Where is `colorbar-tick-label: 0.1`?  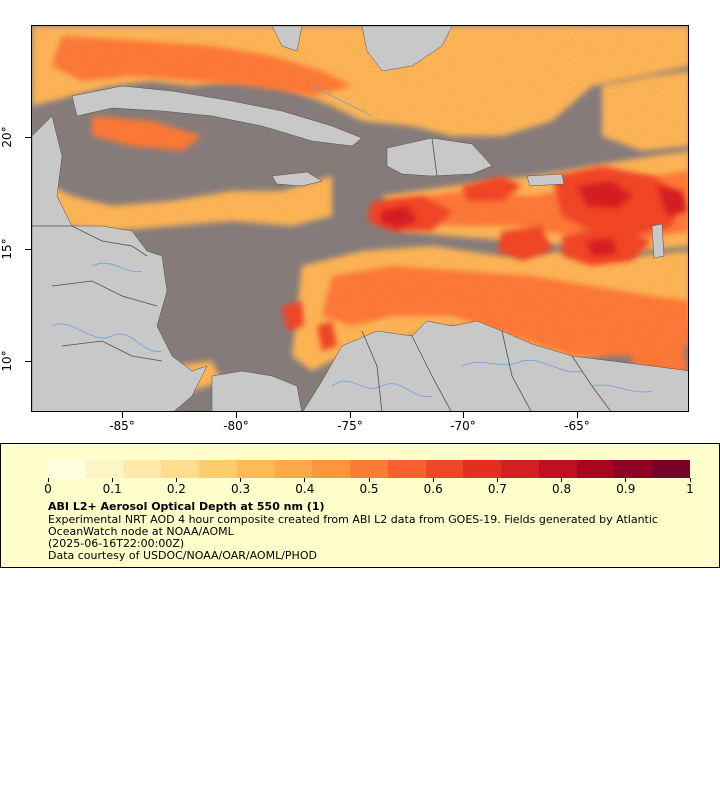
colorbar-tick-label: 0.1 is located at coordinates (112, 489).